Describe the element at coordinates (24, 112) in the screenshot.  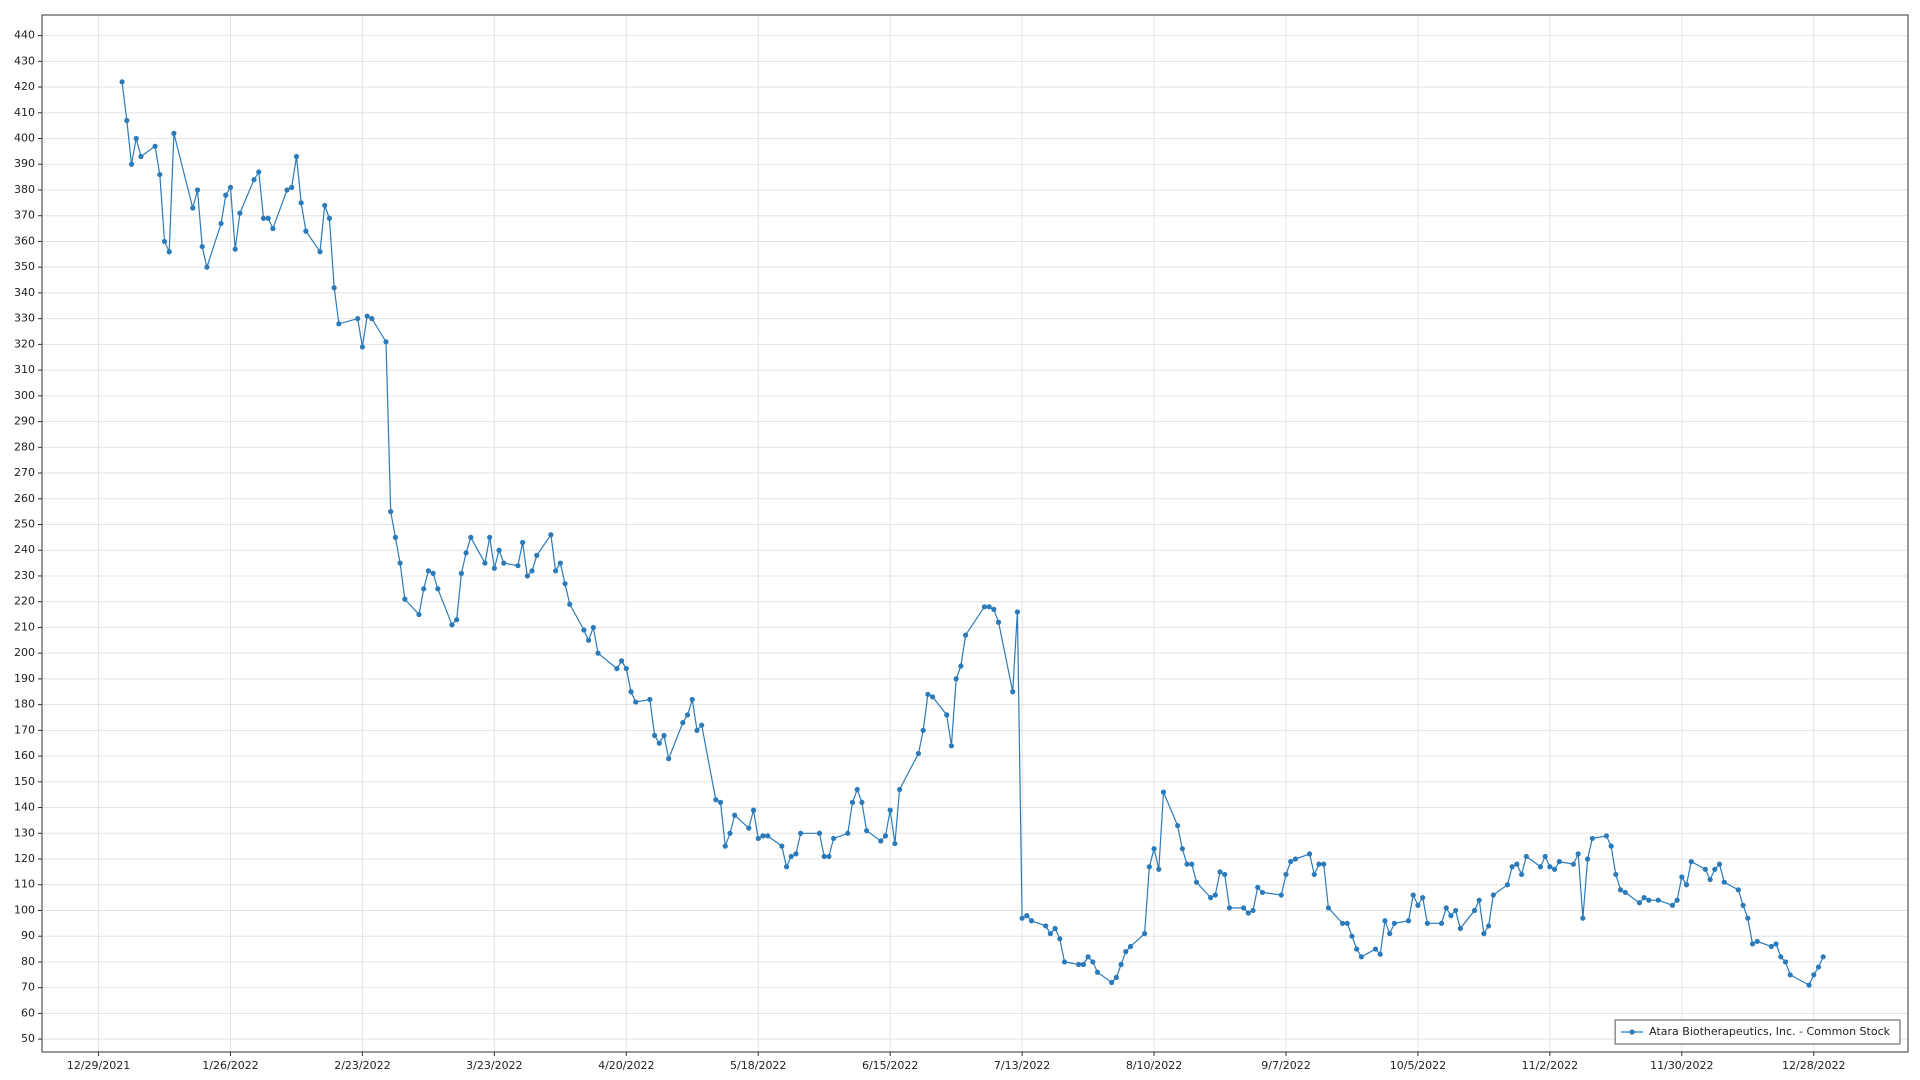
I see `y-tick-label: 410` at that location.